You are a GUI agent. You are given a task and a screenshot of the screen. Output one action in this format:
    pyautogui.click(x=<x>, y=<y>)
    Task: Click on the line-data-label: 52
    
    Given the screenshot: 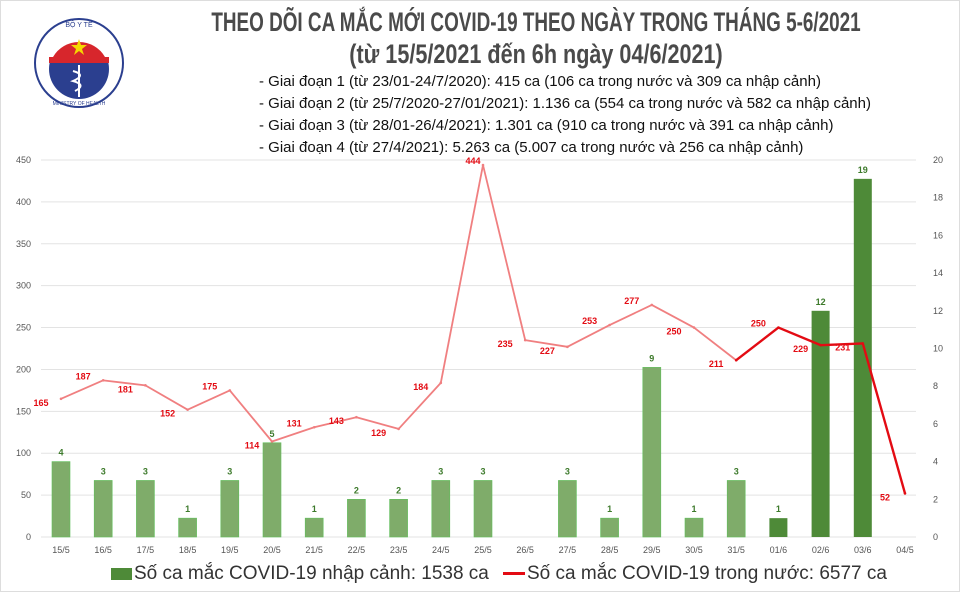 What is the action you would take?
    pyautogui.click(x=885, y=497)
    